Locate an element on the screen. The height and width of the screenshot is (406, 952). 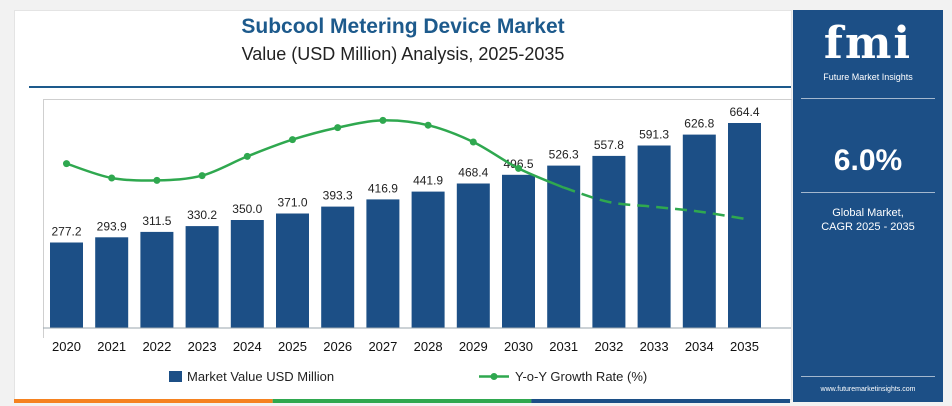
x-tick-label: 2035 is located at coordinates (744, 346).